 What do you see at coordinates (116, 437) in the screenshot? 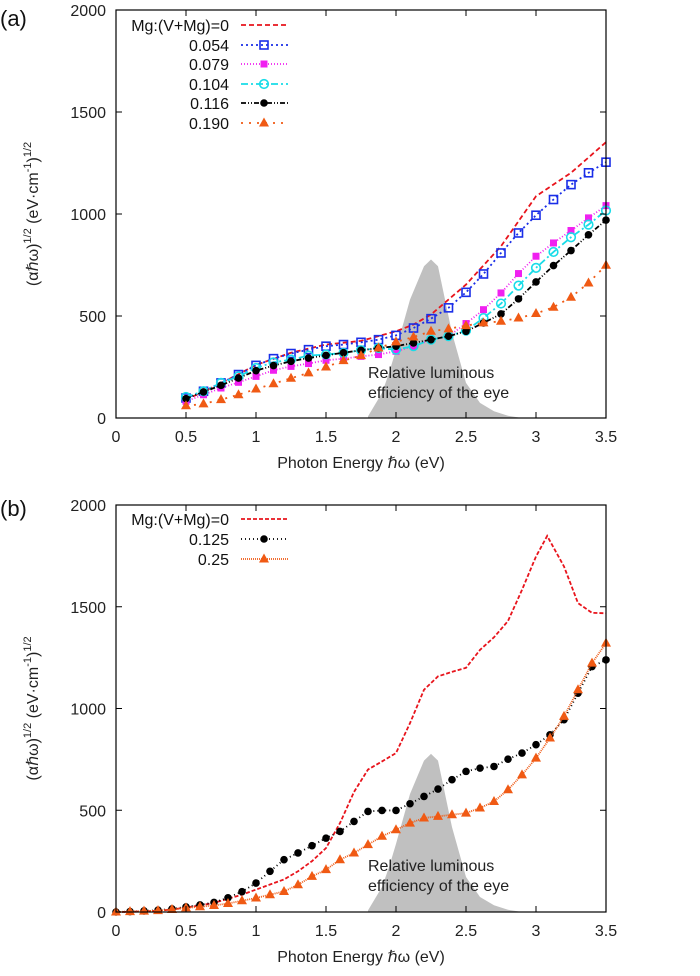
I see `x-tick-label: 0` at bounding box center [116, 437].